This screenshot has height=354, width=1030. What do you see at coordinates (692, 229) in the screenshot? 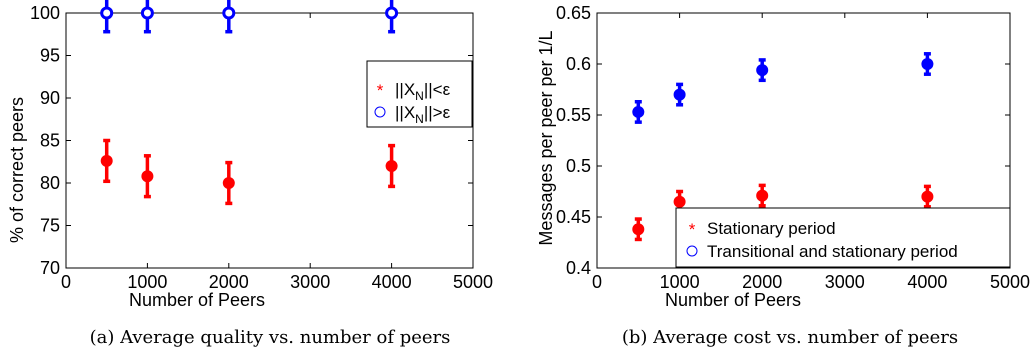
I see `cost-legend-star-marker: *` at bounding box center [692, 229].